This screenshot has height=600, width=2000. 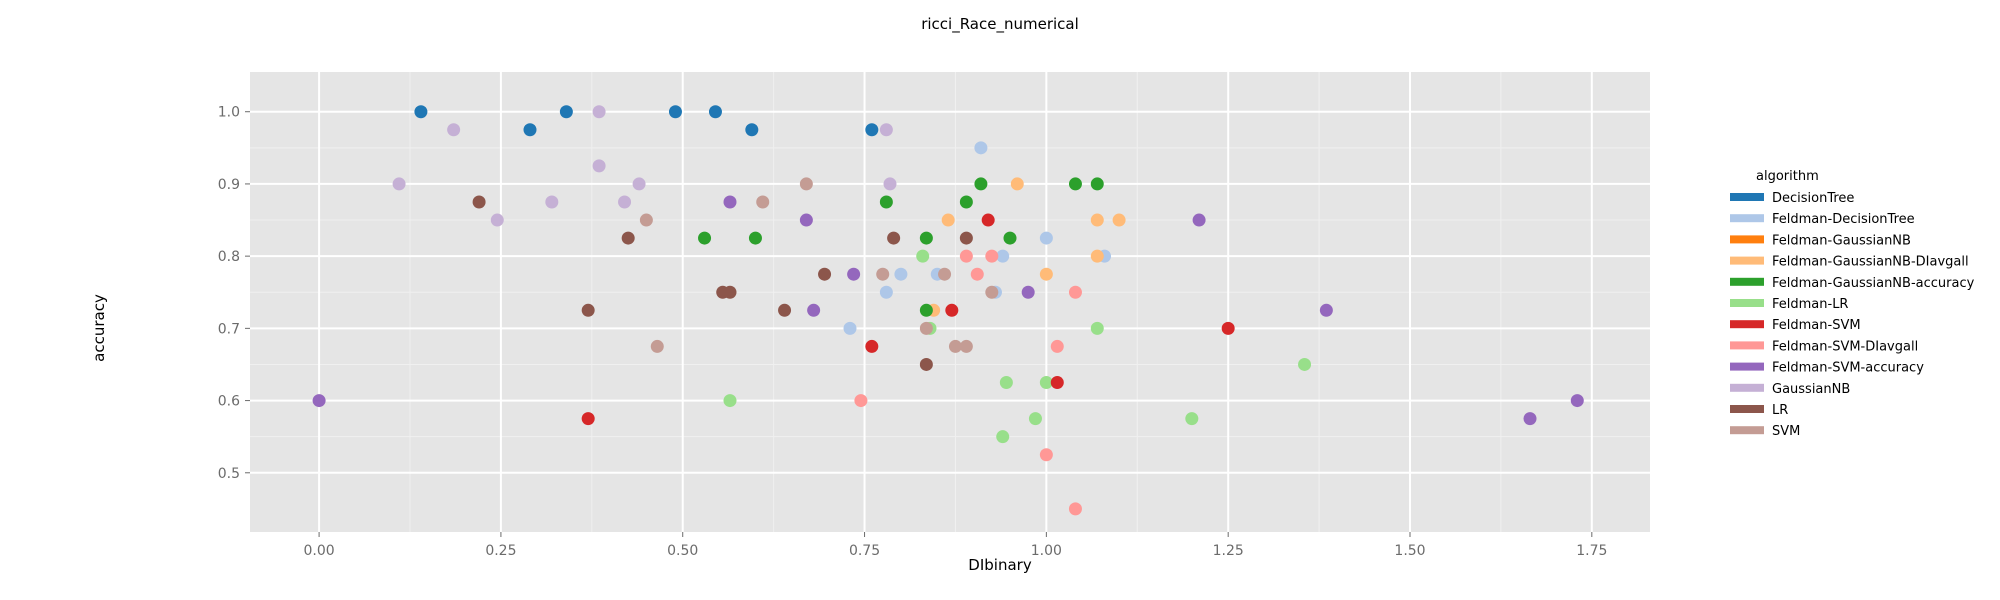 I want to click on legend-label-svm: SVM, so click(x=1786, y=431).